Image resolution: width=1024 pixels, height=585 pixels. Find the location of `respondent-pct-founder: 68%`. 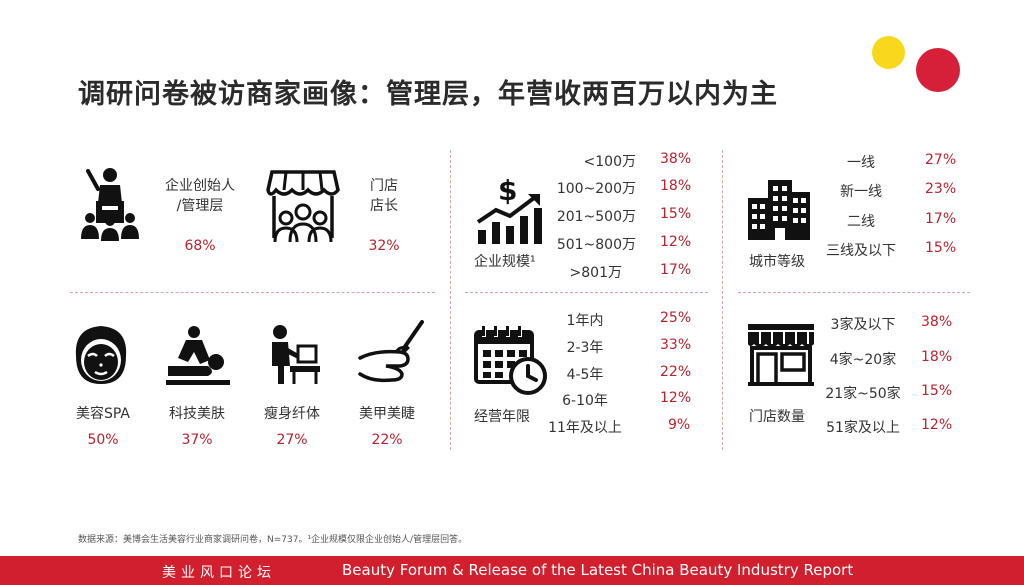

respondent-pct-founder: 68% is located at coordinates (200, 246).